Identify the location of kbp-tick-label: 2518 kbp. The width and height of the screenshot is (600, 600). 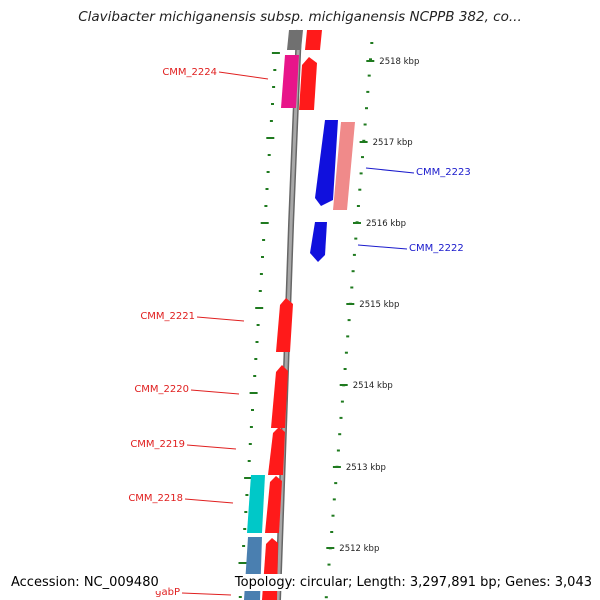
(399, 62).